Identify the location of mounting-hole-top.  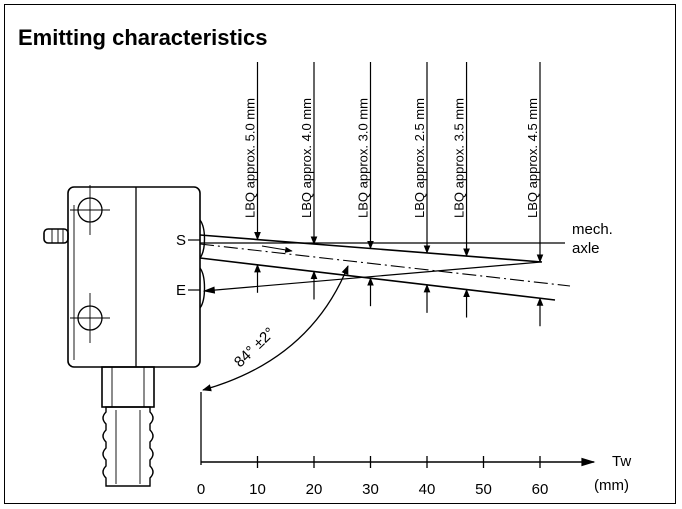
(90, 210).